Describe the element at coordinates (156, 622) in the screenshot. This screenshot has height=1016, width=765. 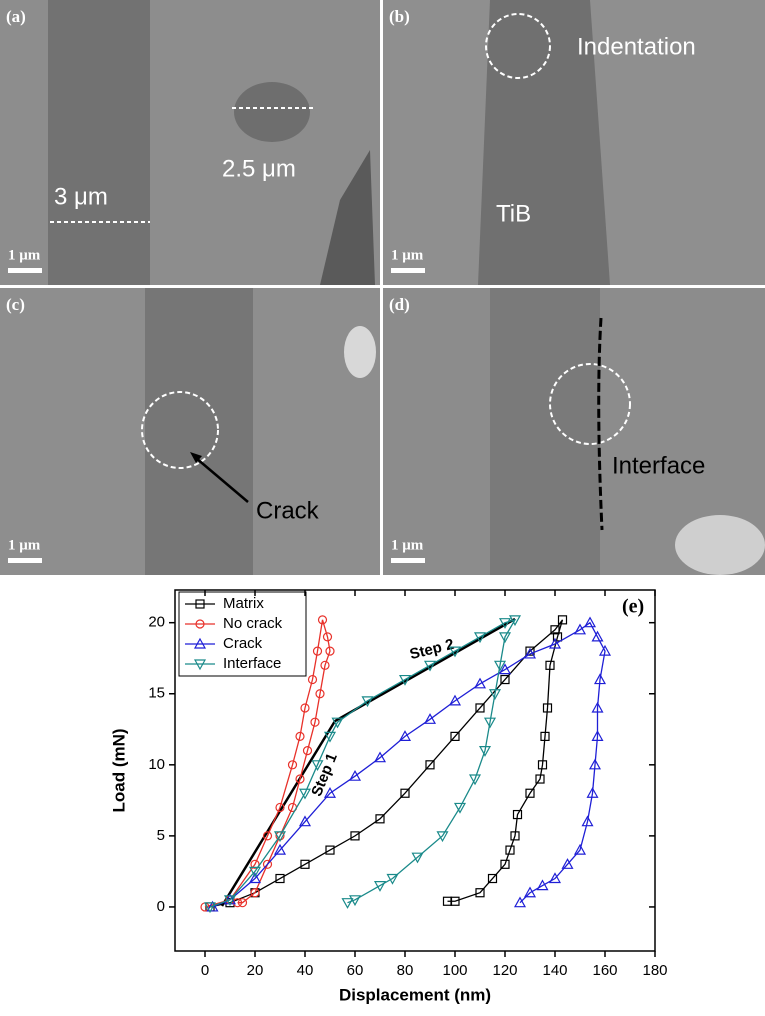
I see `y-tick-label: 20` at that location.